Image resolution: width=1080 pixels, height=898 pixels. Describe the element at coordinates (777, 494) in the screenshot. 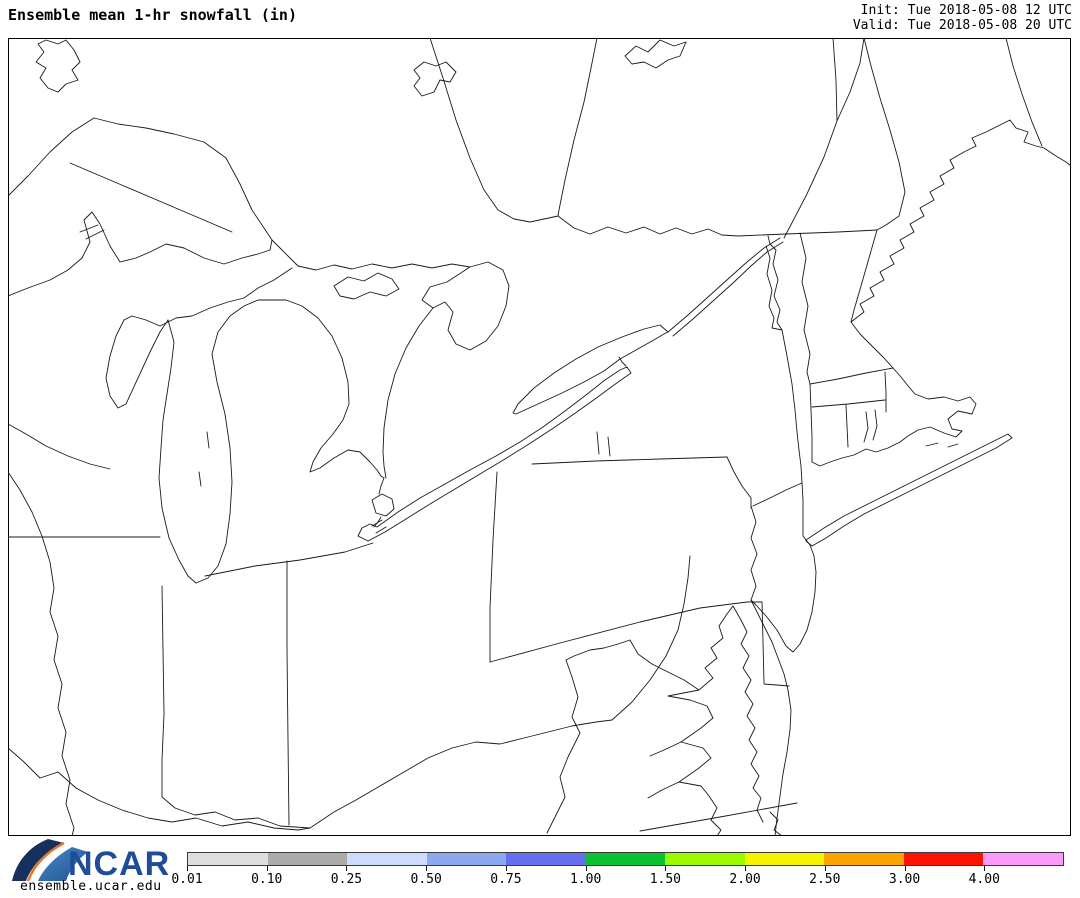

I see `nj-north-border` at that location.